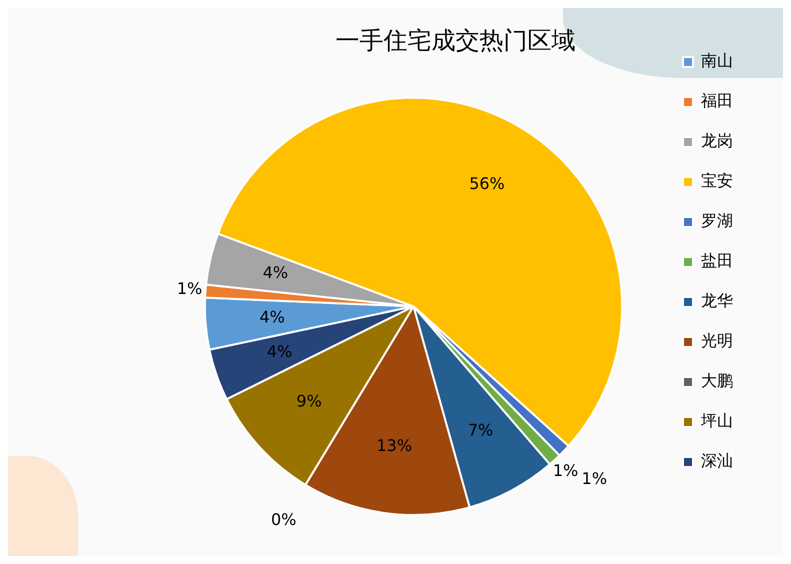 Image resolution: width=791 pixels, height=564 pixels. Describe the element at coordinates (716, 420) in the screenshot. I see `legend-label: 坪山` at that location.